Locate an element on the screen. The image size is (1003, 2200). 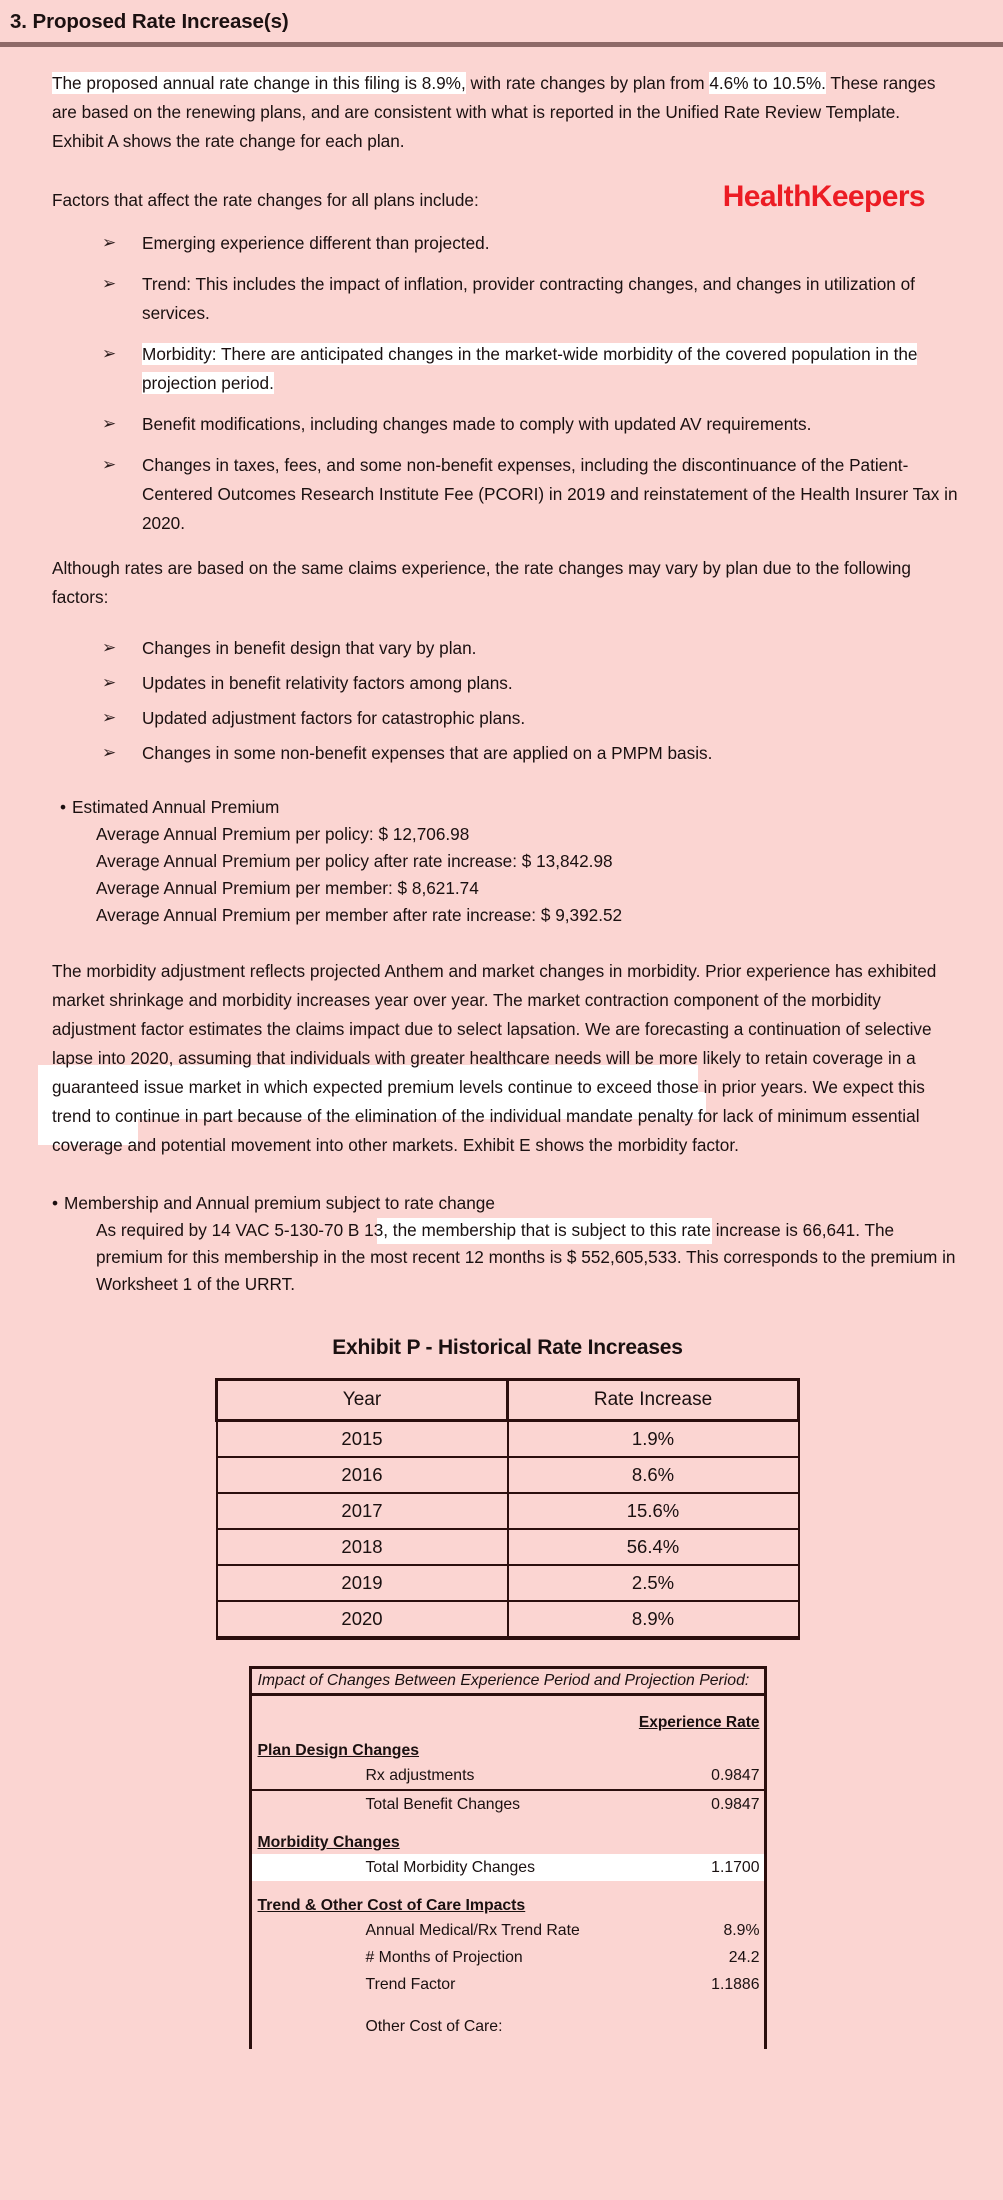
column-header-year: Year is located at coordinates (362, 1400).